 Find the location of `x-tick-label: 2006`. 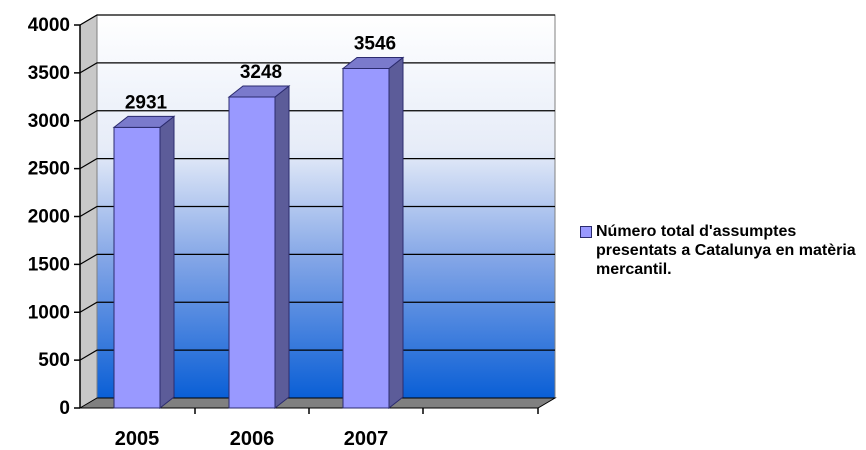

x-tick-label: 2006 is located at coordinates (252, 439).